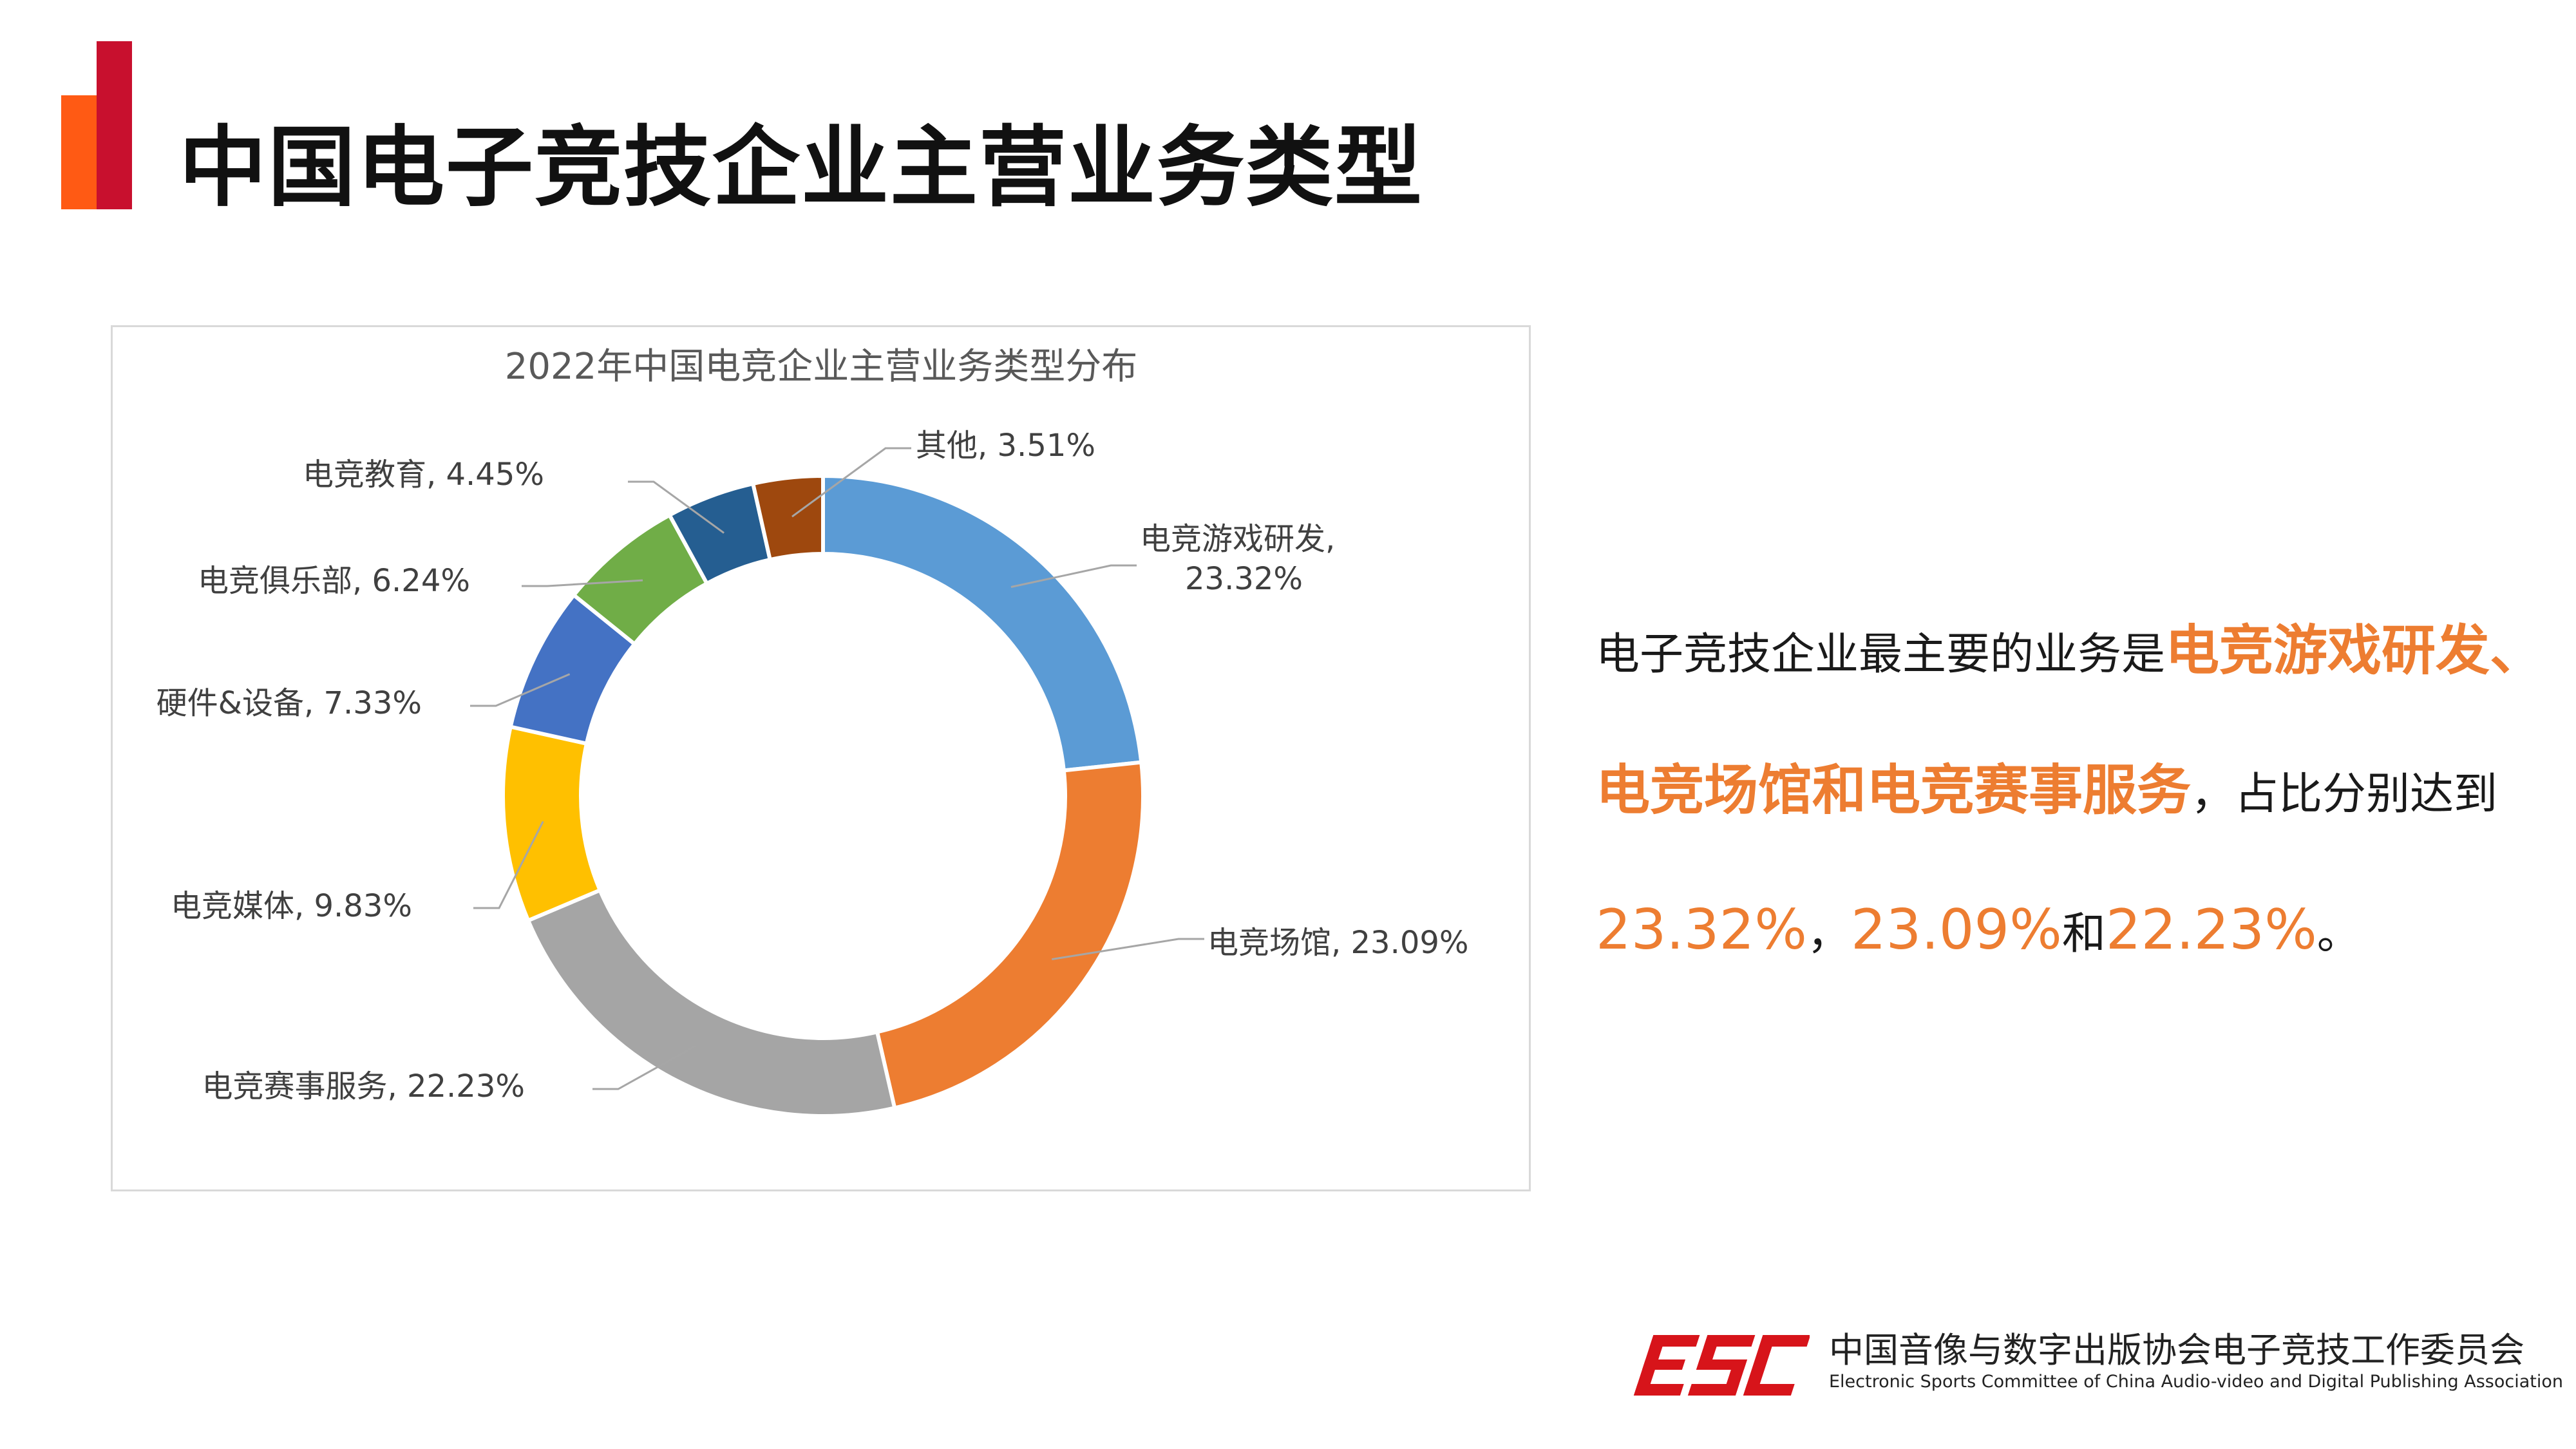 This screenshot has height=1449, width=2576. Describe the element at coordinates (1881, 654) in the screenshot. I see `summary-intro: 电子竞技企业最主要的业务是` at that location.